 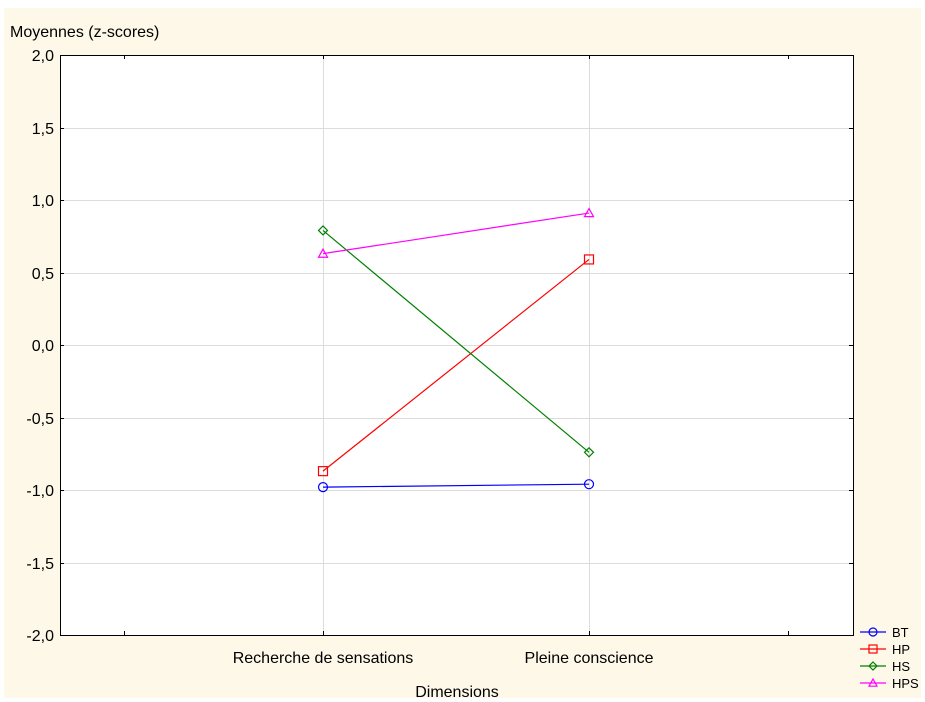 What do you see at coordinates (40, 419) in the screenshot?
I see `y-tick-label: -0,5` at bounding box center [40, 419].